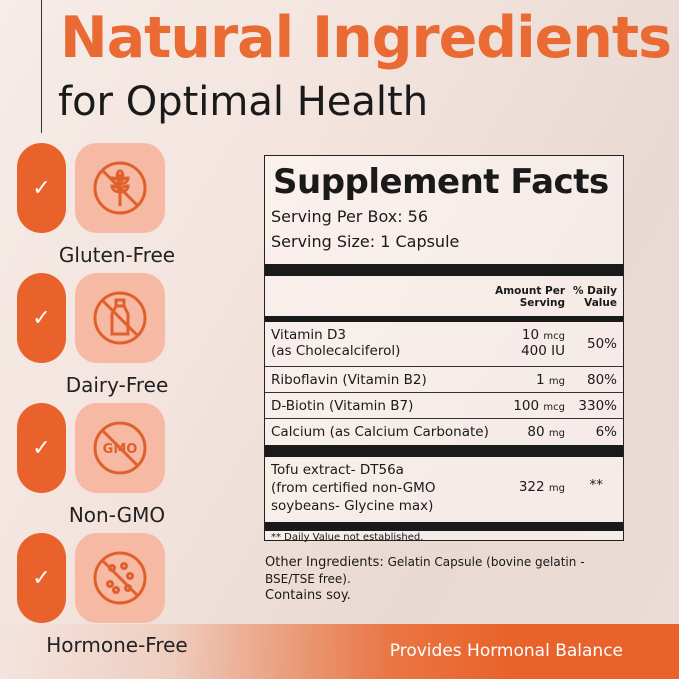 This screenshot has width=679, height=679. Describe the element at coordinates (606, 432) in the screenshot. I see `daily-value: 6%` at that location.